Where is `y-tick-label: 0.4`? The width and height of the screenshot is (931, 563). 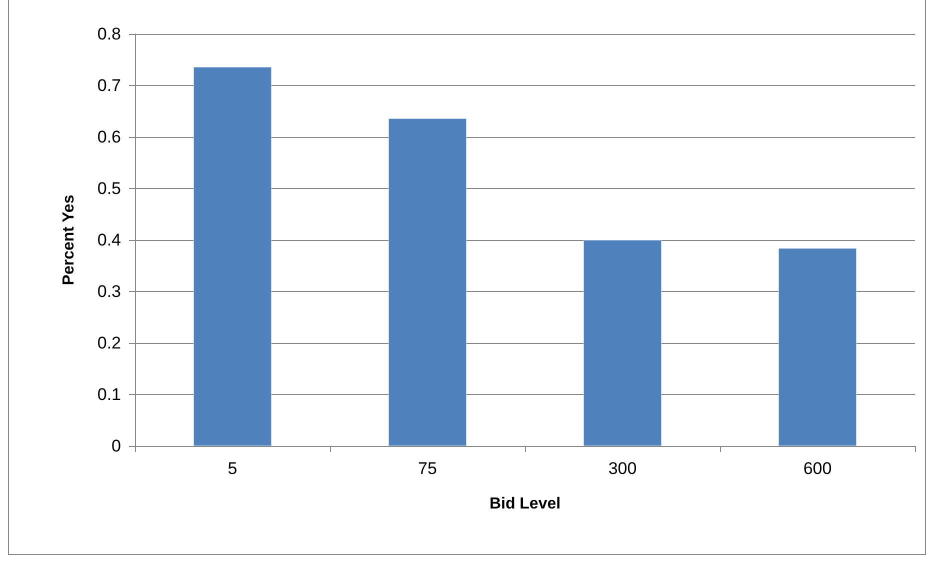
y-tick-label: 0.4 is located at coordinates (109, 240).